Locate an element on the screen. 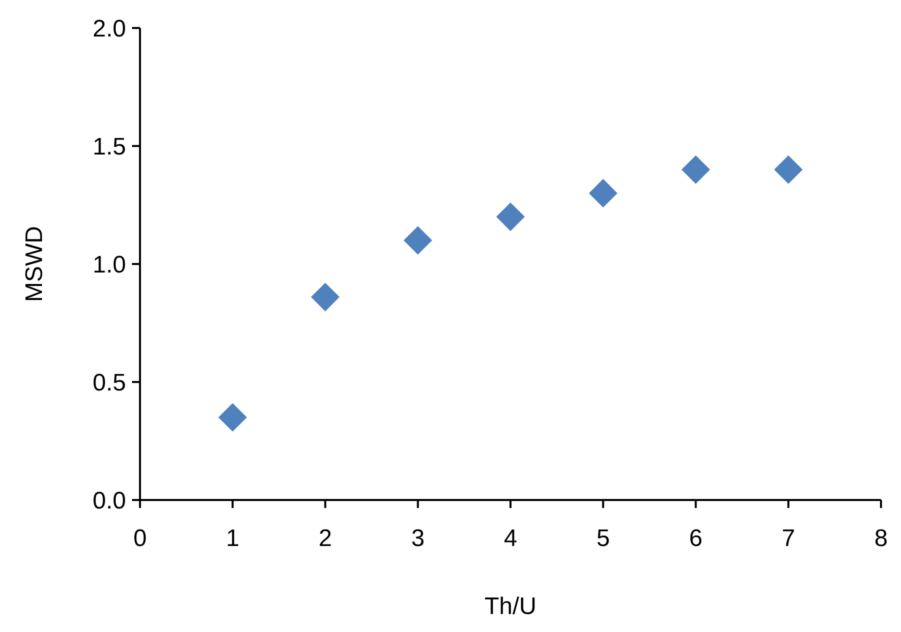 Image resolution: width=901 pixels, height=632 pixels. x-tick-label: 7 is located at coordinates (789, 538).